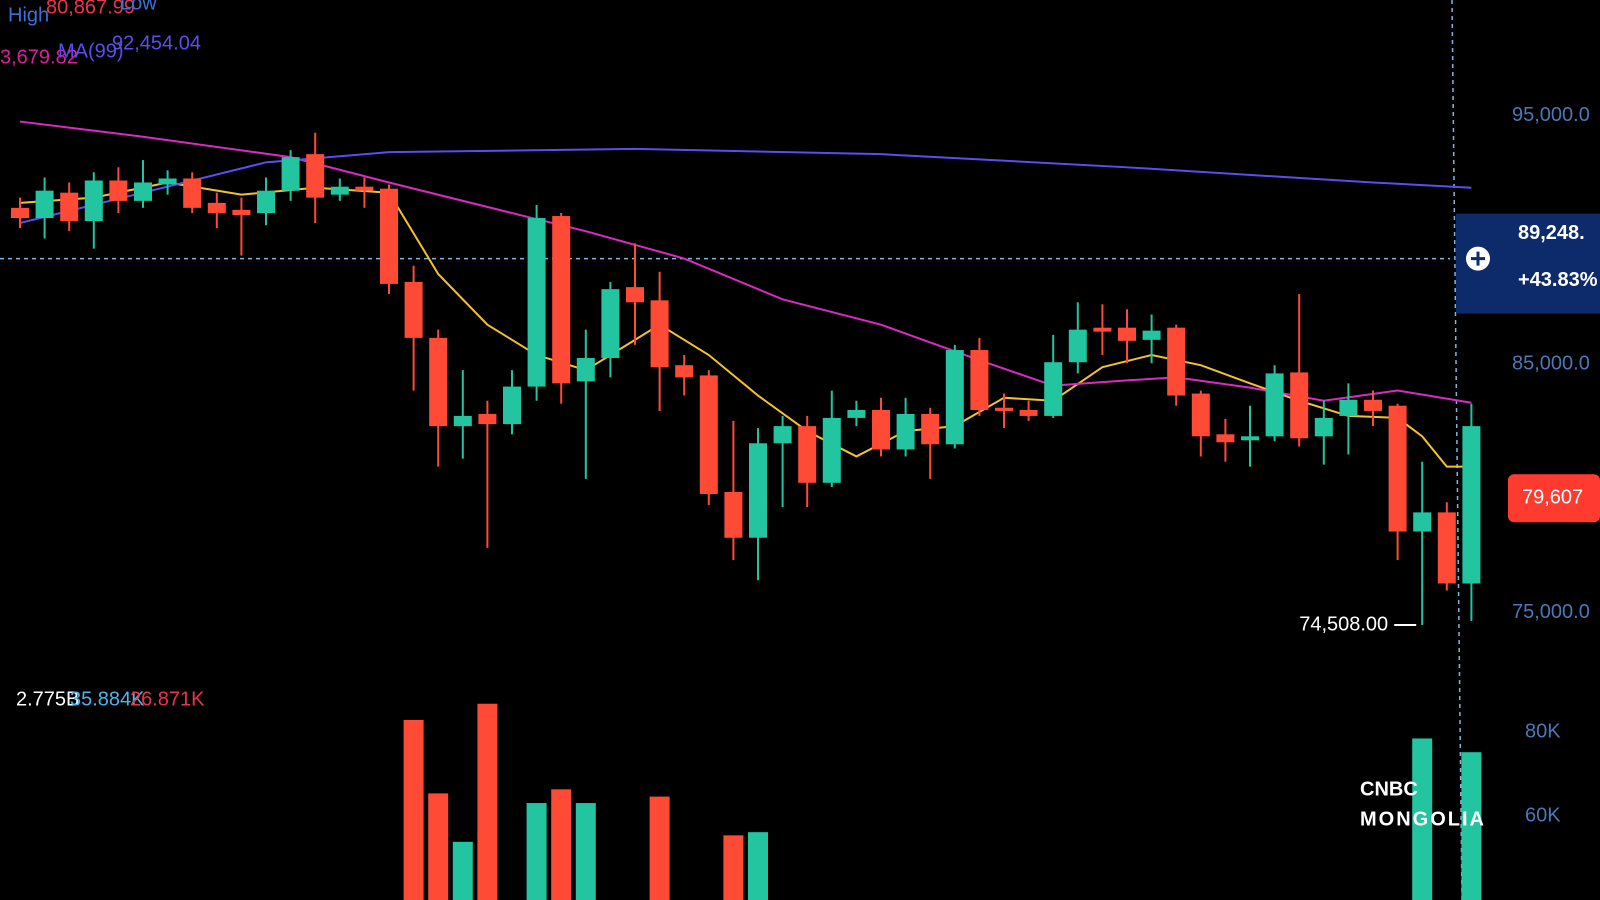 The image size is (1600, 900). Describe the element at coordinates (156, 43) in the screenshot. I see `ma-value: 92,454.04` at that location.